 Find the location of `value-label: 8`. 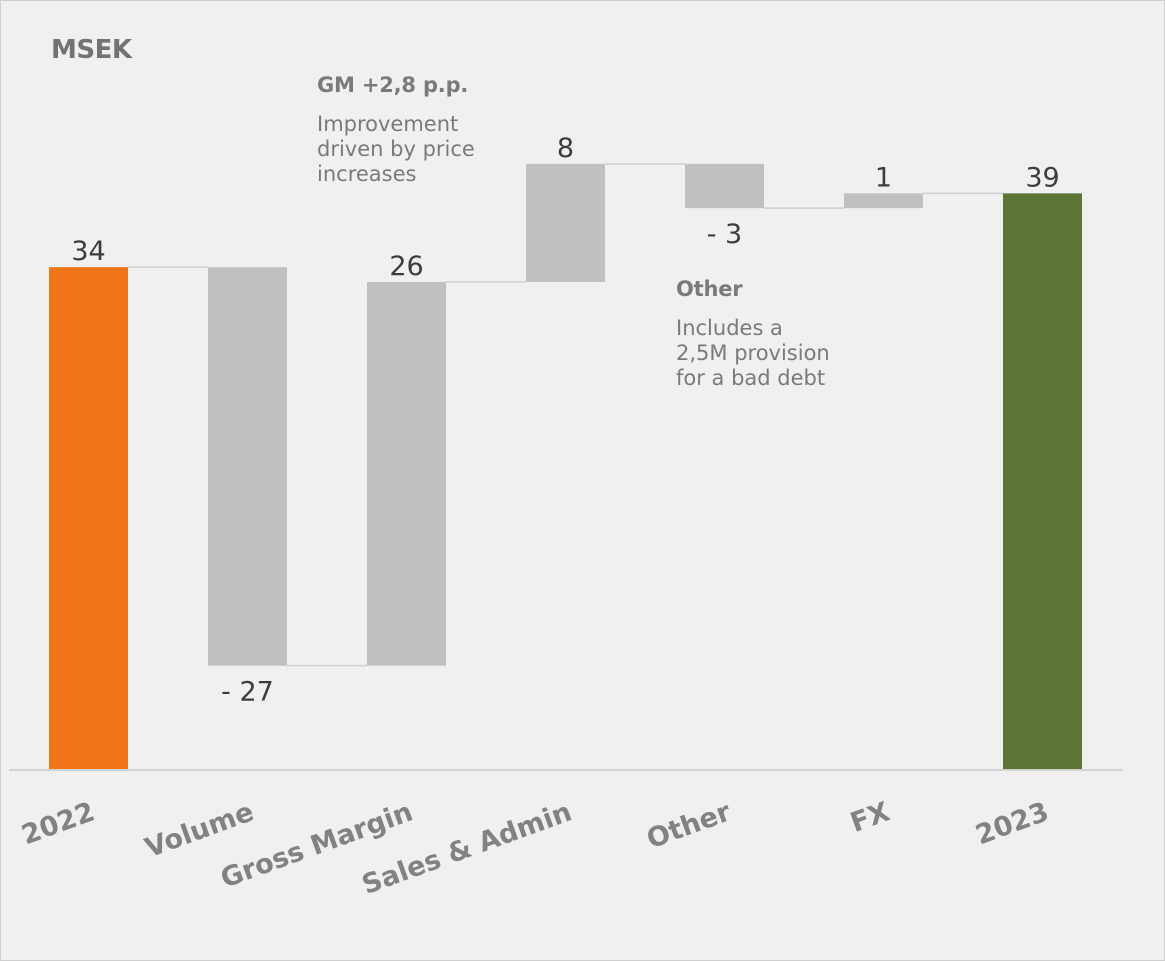

value-label: 8 is located at coordinates (565, 148).